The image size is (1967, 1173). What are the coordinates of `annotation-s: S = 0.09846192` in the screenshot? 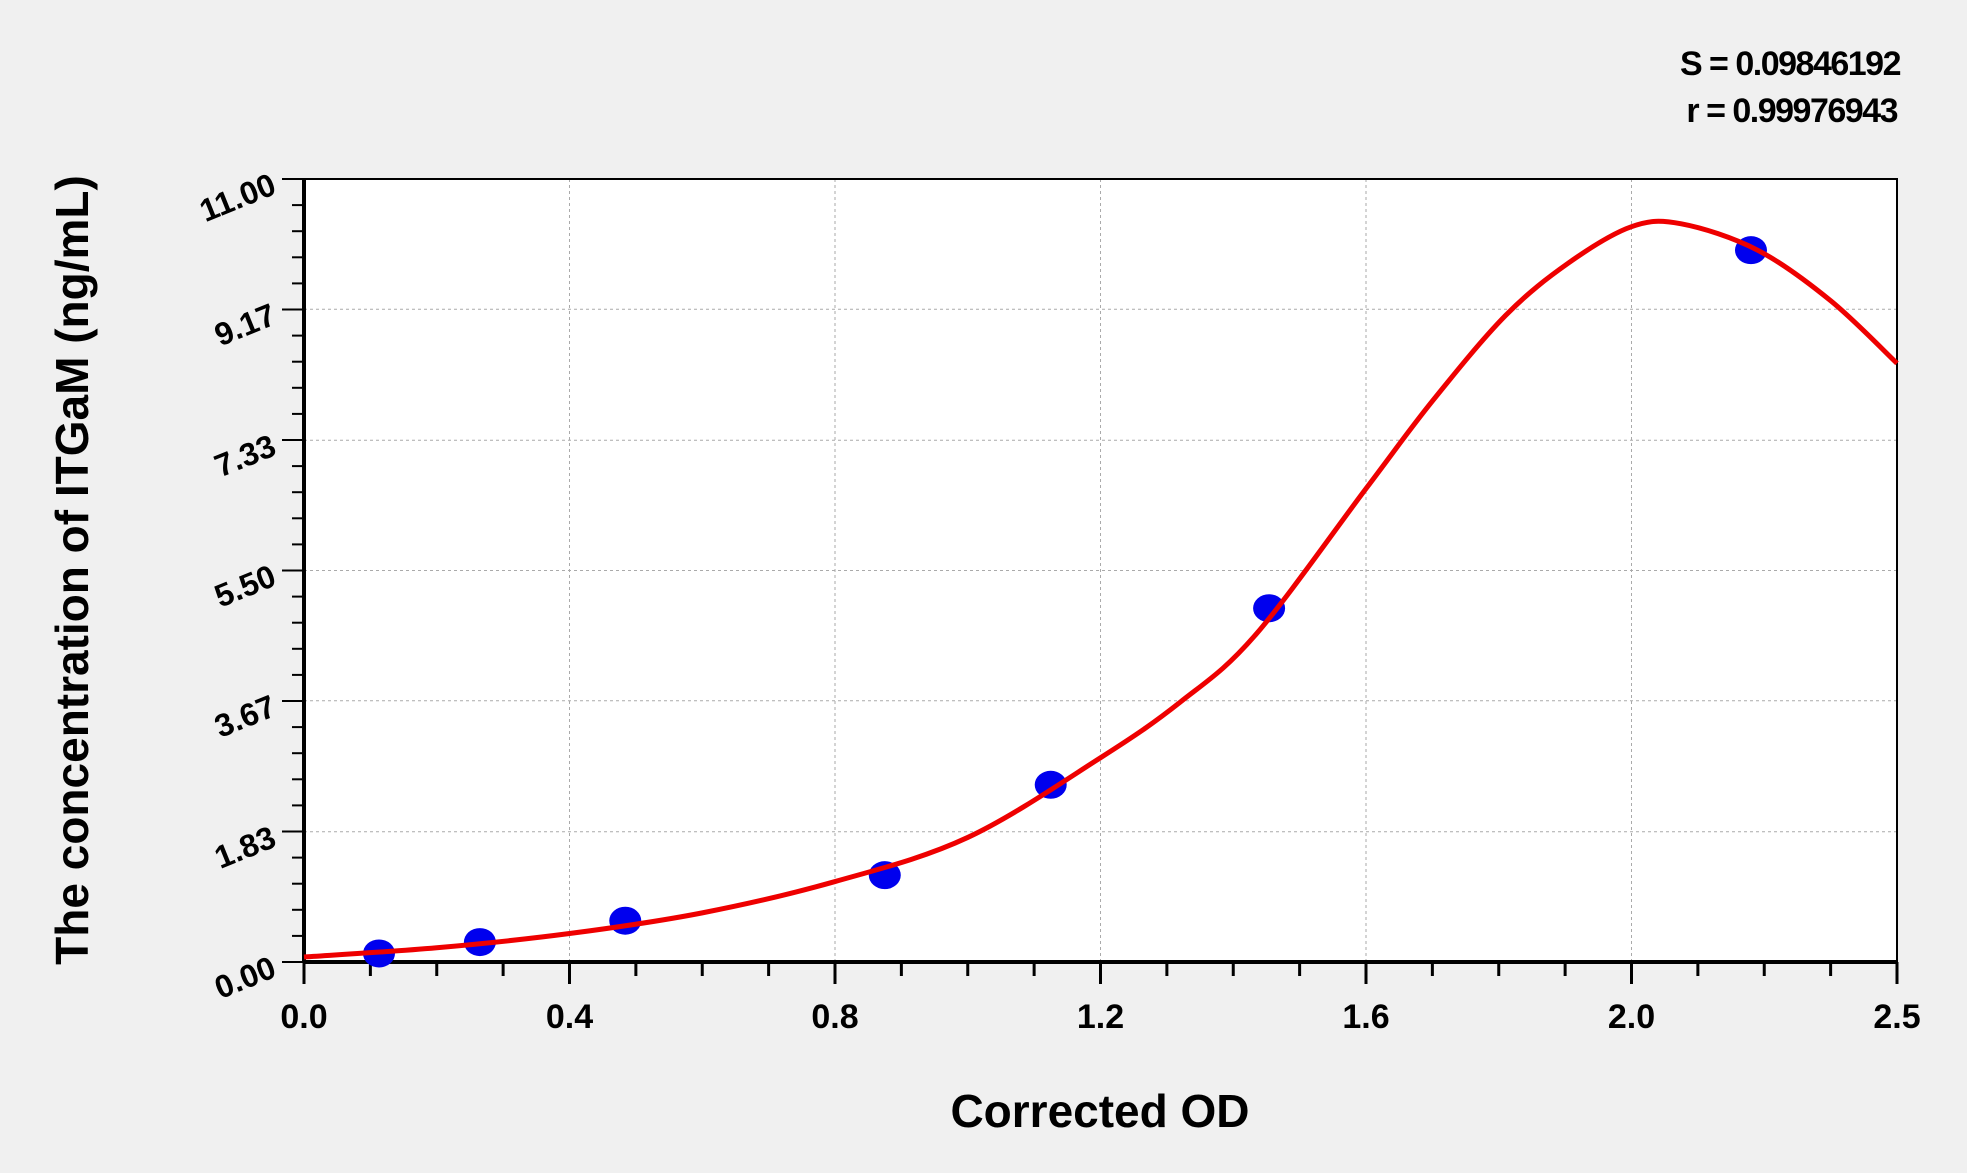 It's located at (1790, 64).